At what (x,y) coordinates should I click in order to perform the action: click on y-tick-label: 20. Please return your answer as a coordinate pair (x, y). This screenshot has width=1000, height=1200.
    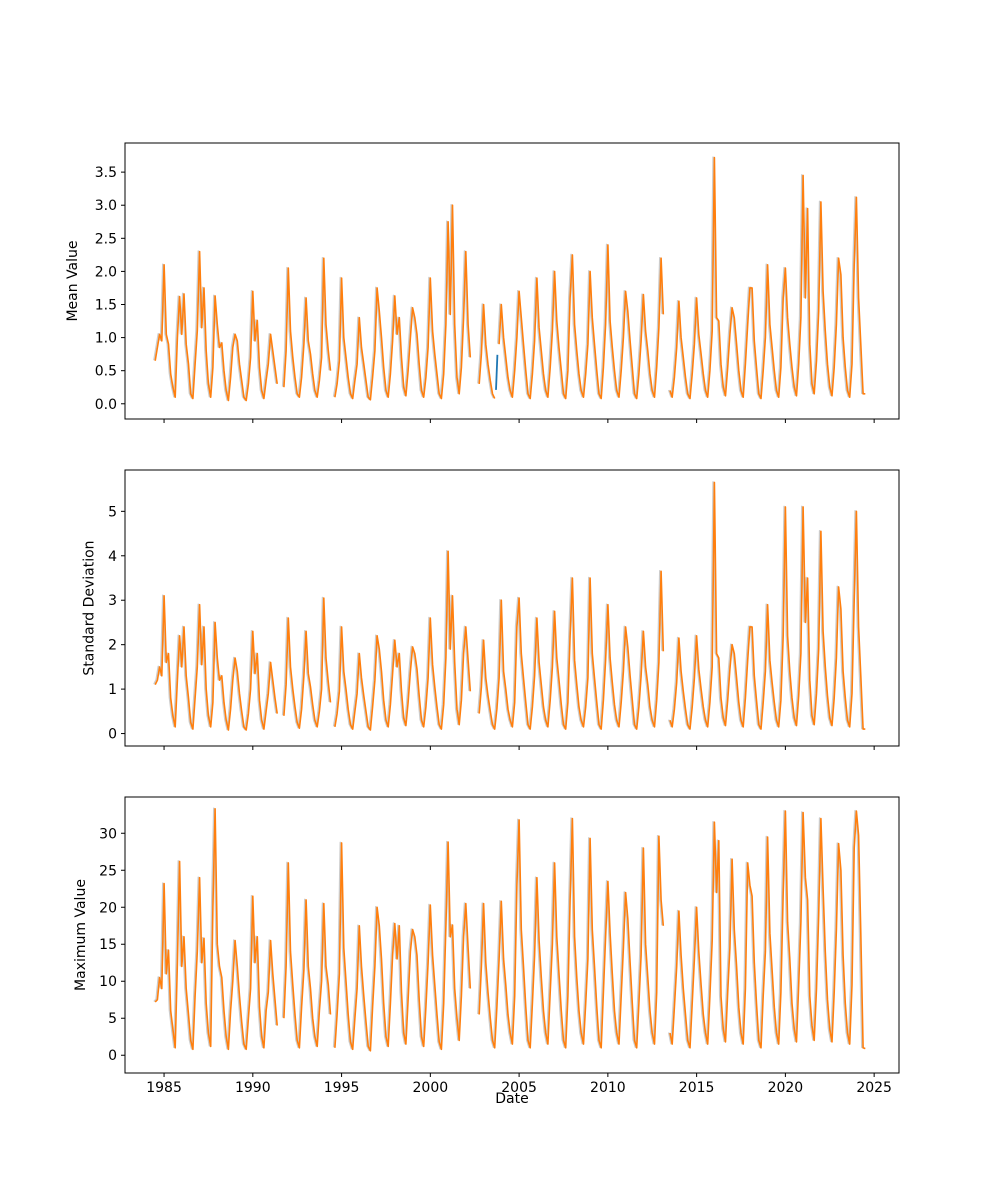
    Looking at the image, I should click on (108, 908).